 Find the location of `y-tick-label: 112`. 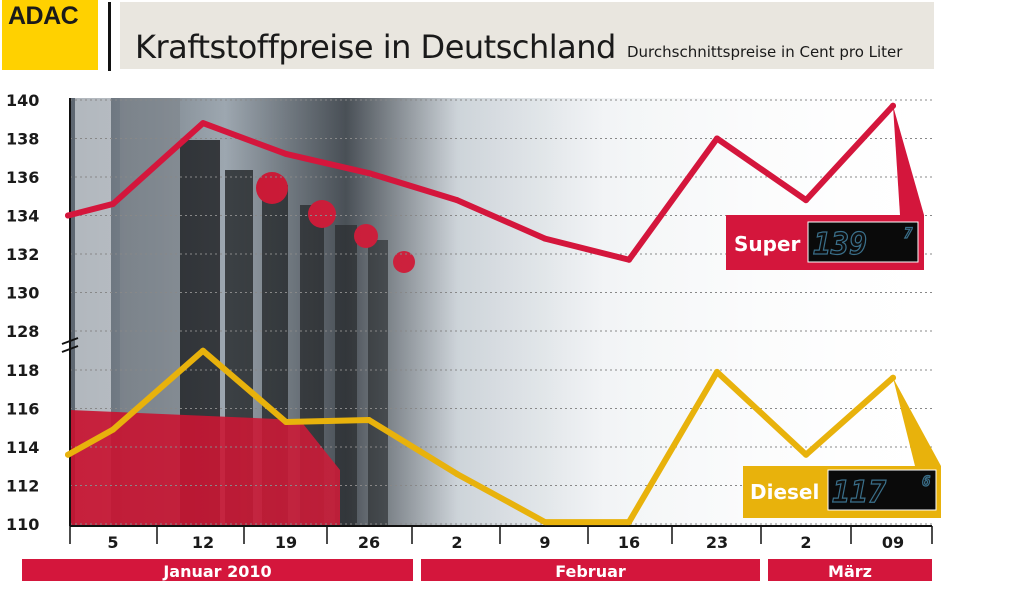

y-tick-label: 112 is located at coordinates (22, 486).